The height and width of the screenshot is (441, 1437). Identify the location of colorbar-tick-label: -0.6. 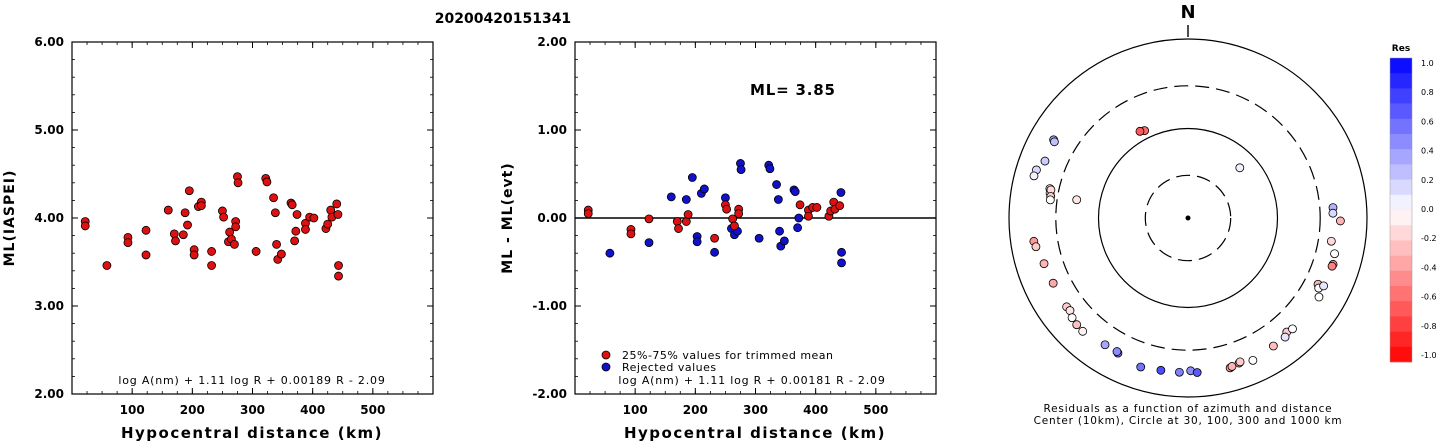
(1429, 297).